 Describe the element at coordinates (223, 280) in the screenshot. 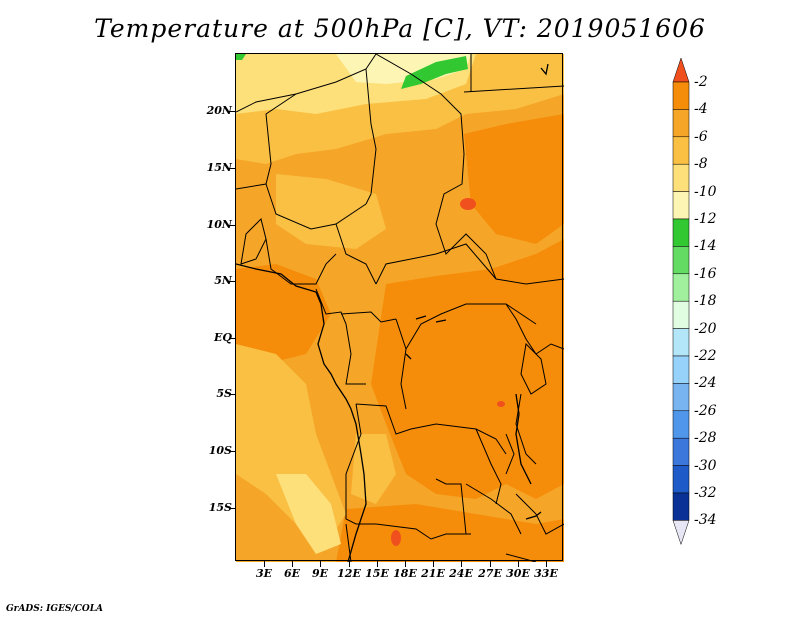

I see `lat-label-5n: 5N` at that location.